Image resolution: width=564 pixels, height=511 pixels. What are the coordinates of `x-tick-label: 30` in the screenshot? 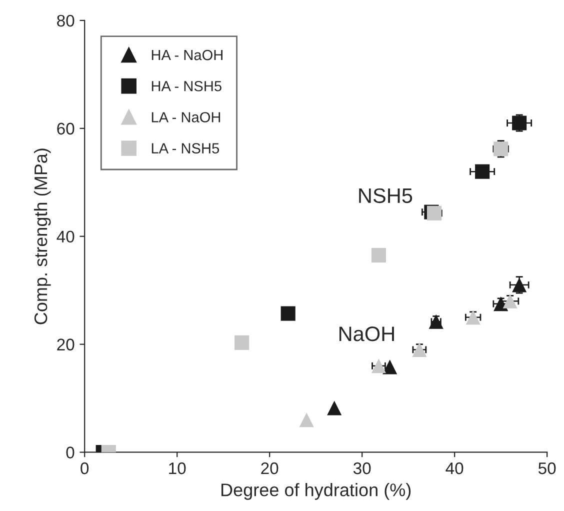 It's located at (362, 468).